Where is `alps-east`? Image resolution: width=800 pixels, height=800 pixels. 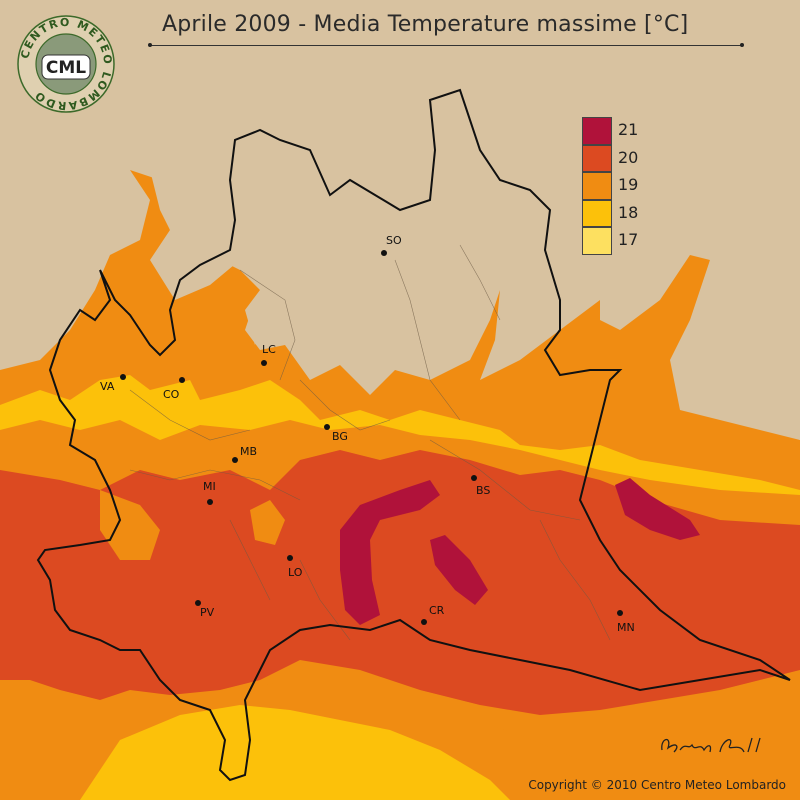 alps-east is located at coordinates (700, 330).